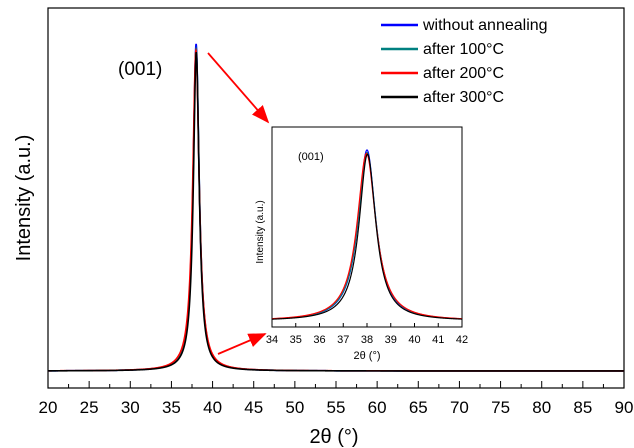 The image size is (634, 448). What do you see at coordinates (319, 340) in the screenshot?
I see `inset-x-tick-label: 36` at bounding box center [319, 340].